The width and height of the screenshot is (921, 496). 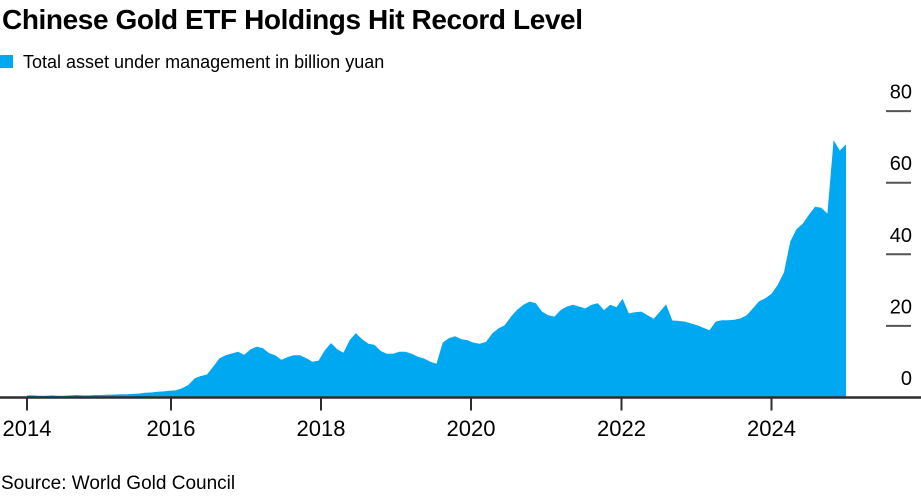 I want to click on y-tick-label: 40, so click(x=901, y=236).